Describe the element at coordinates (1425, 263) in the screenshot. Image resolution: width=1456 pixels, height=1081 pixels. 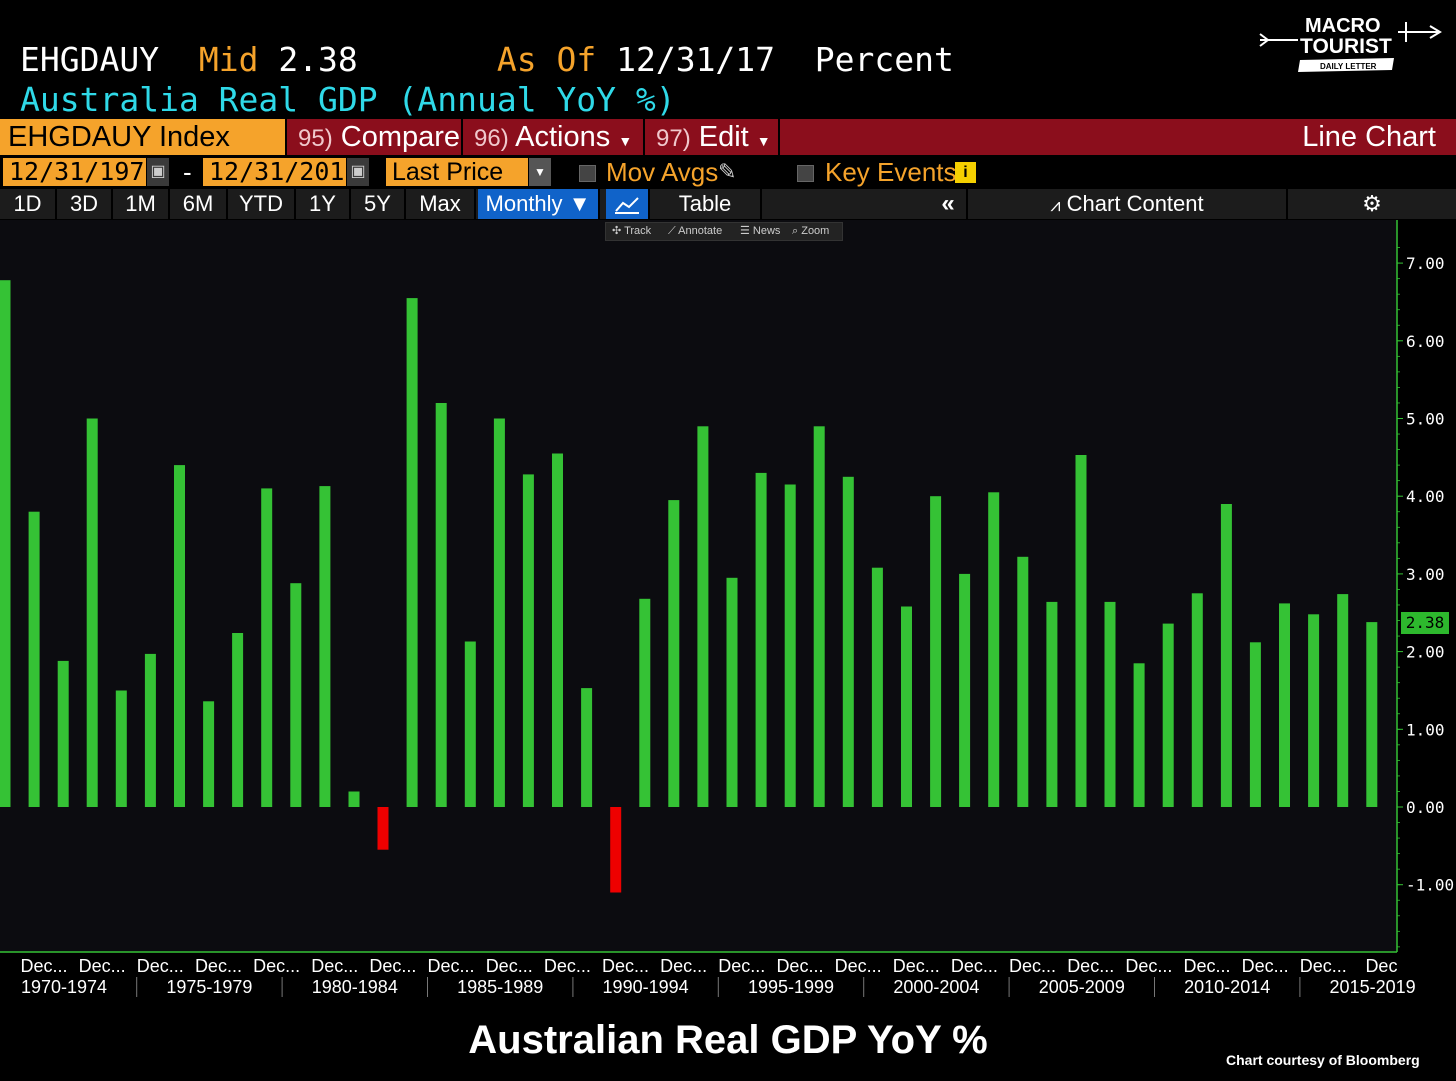
I see `y-tick-label: 7.00` at that location.